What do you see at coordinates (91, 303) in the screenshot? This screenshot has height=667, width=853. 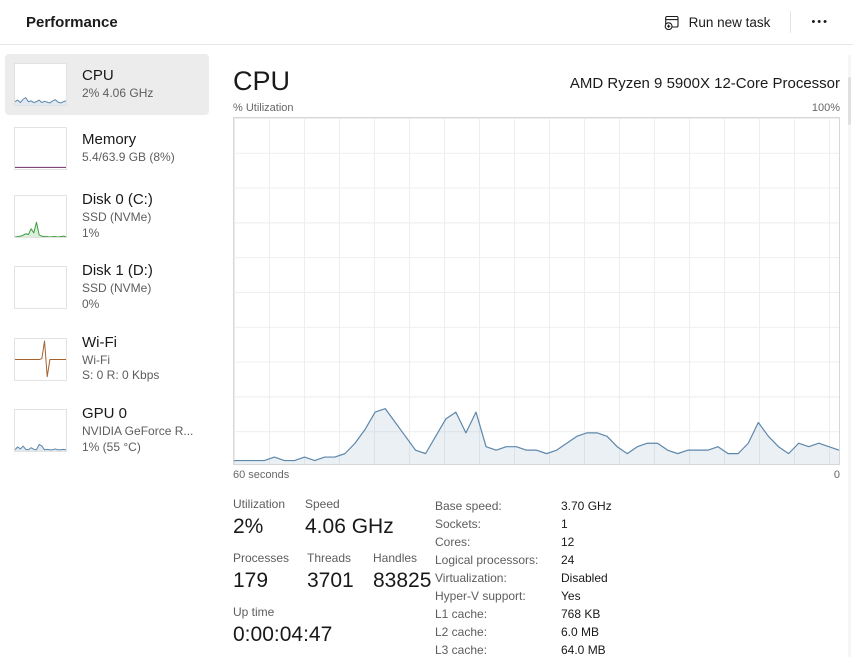 I see `sidebar-item-stats: 0%` at bounding box center [91, 303].